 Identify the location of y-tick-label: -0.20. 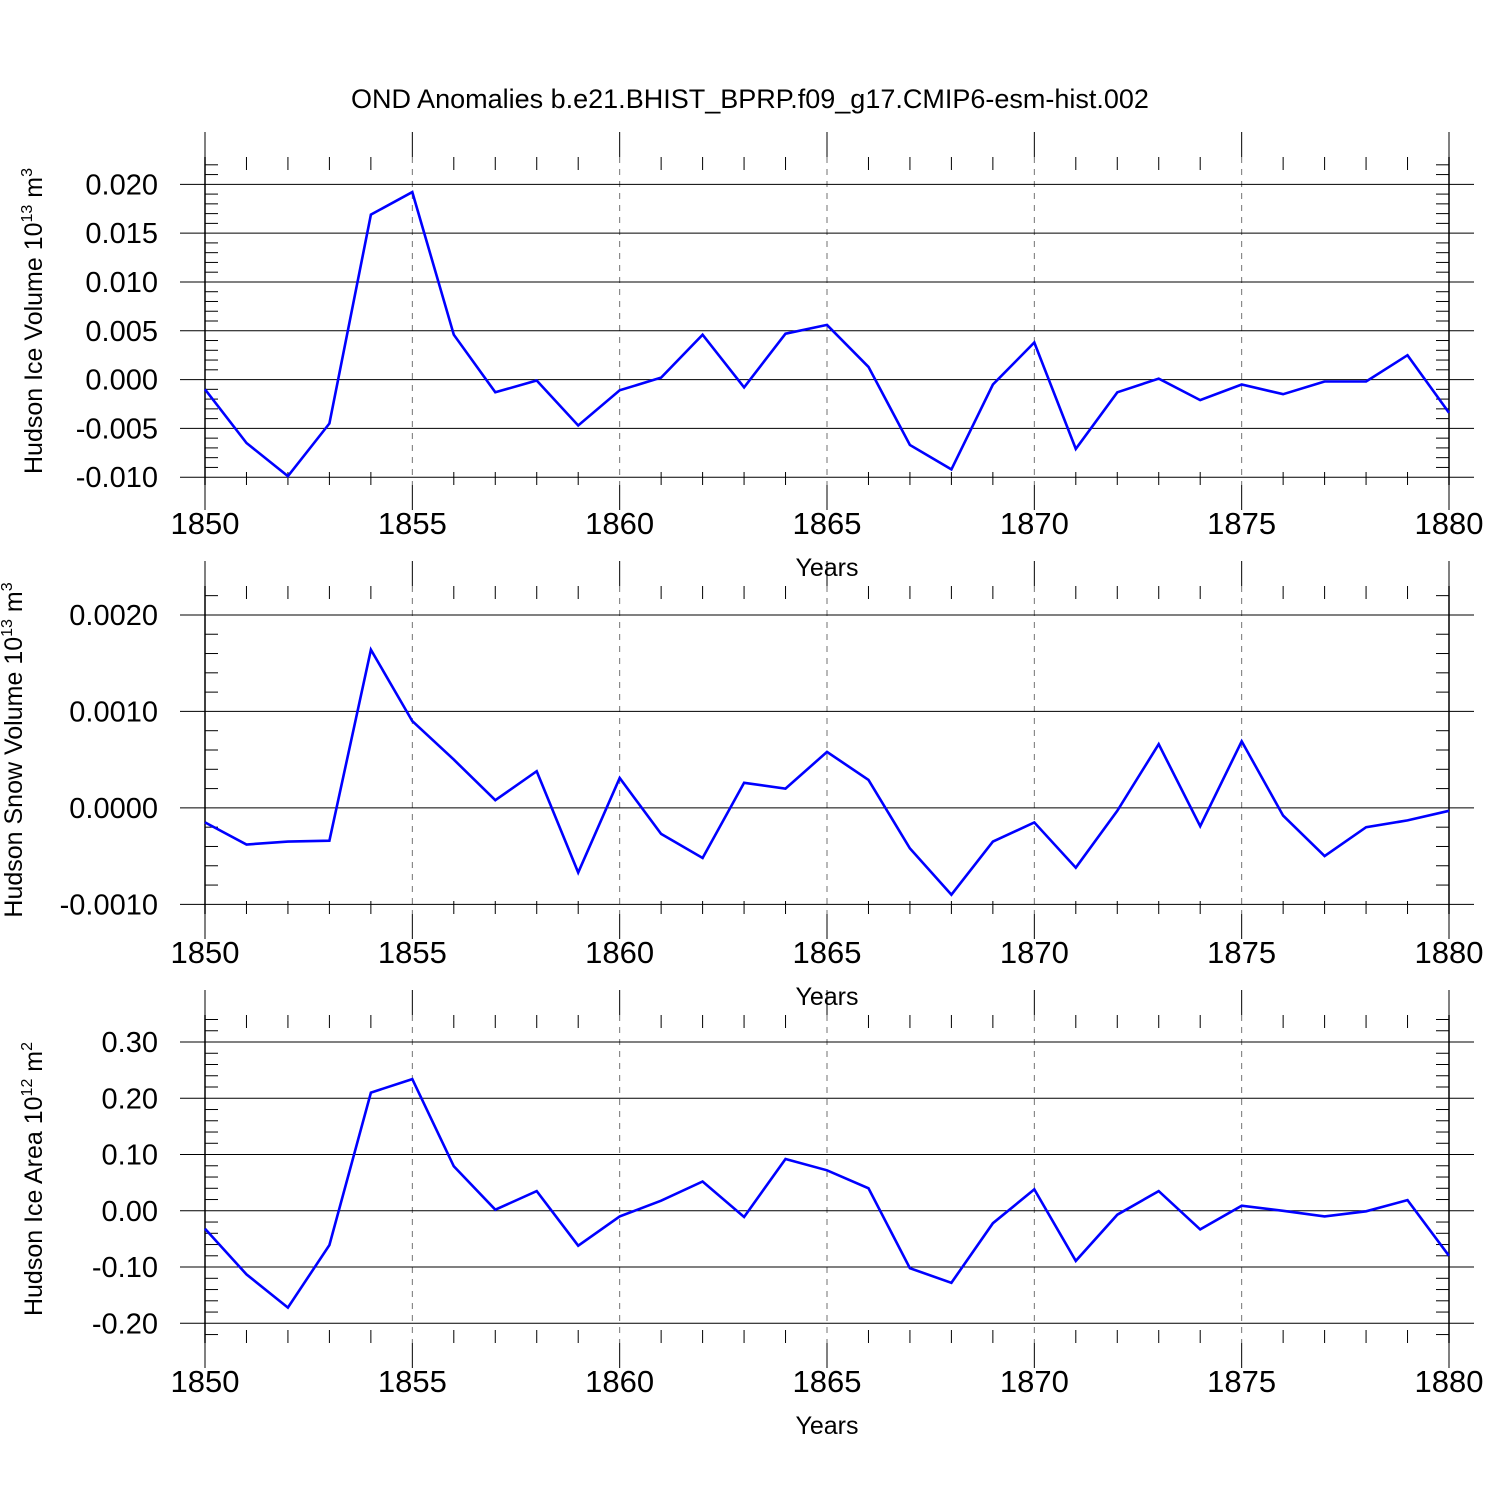
(125, 1324).